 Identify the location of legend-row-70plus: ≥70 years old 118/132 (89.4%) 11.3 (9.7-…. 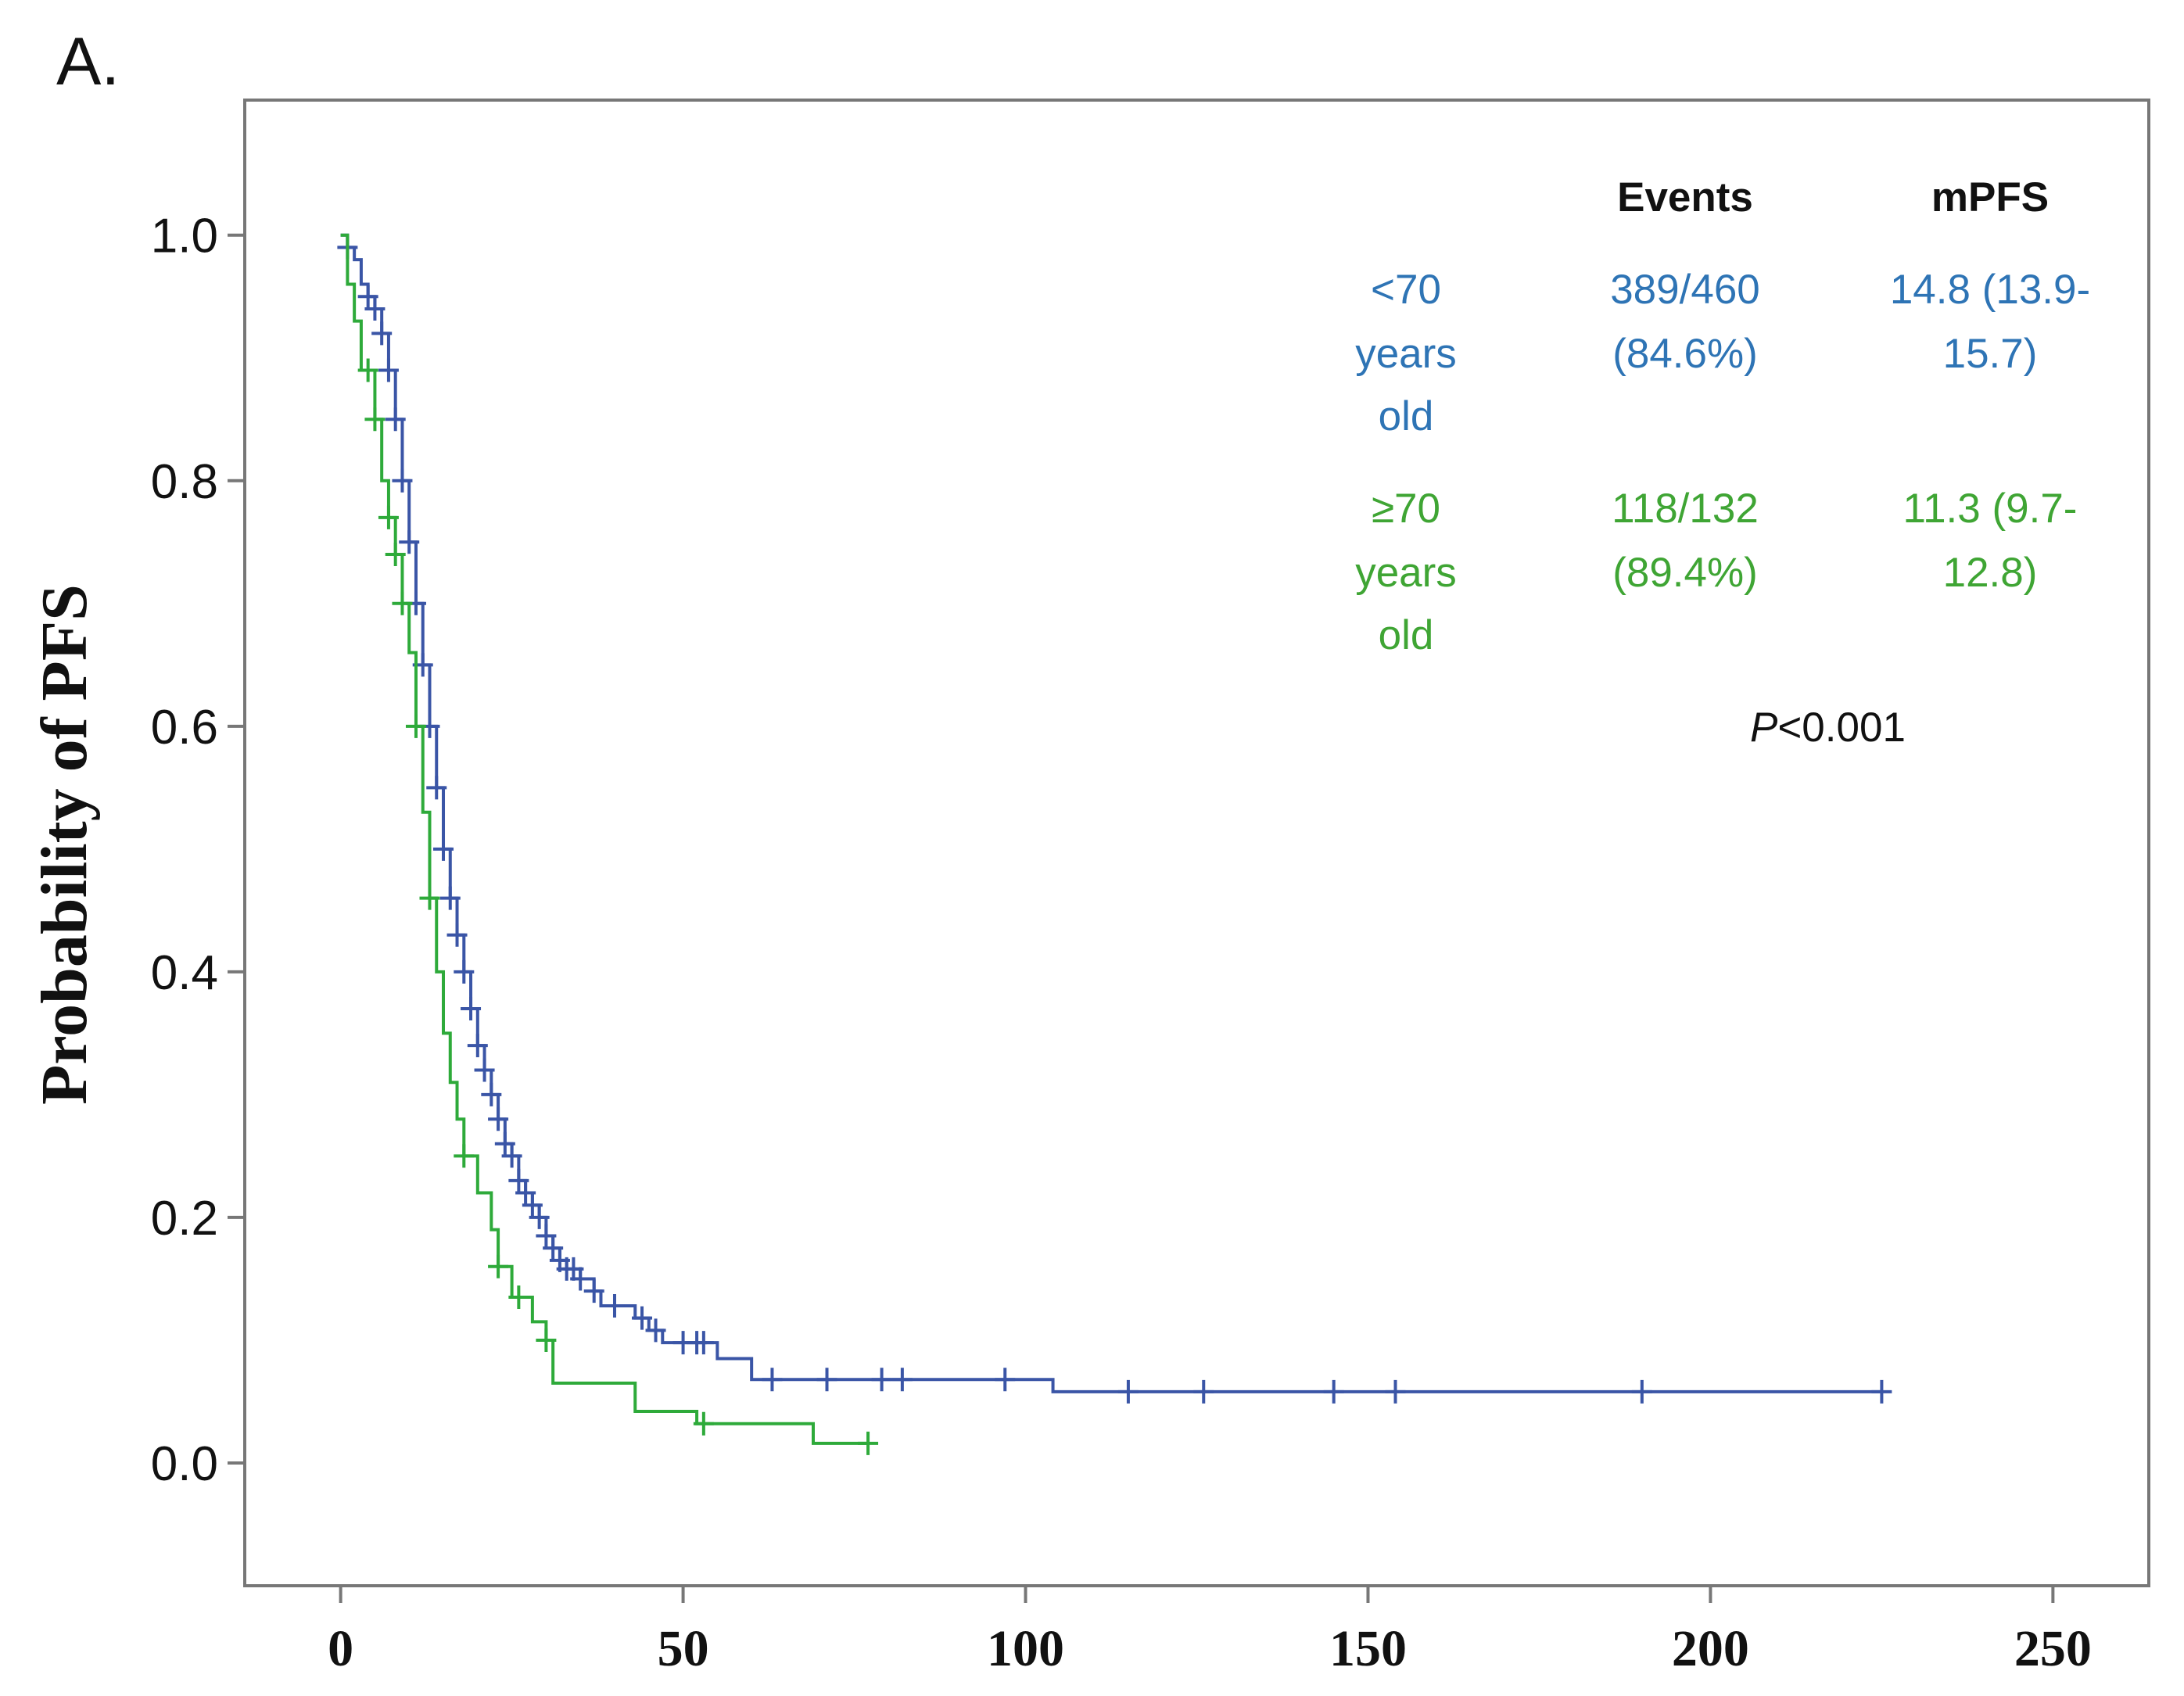
(1716, 572).